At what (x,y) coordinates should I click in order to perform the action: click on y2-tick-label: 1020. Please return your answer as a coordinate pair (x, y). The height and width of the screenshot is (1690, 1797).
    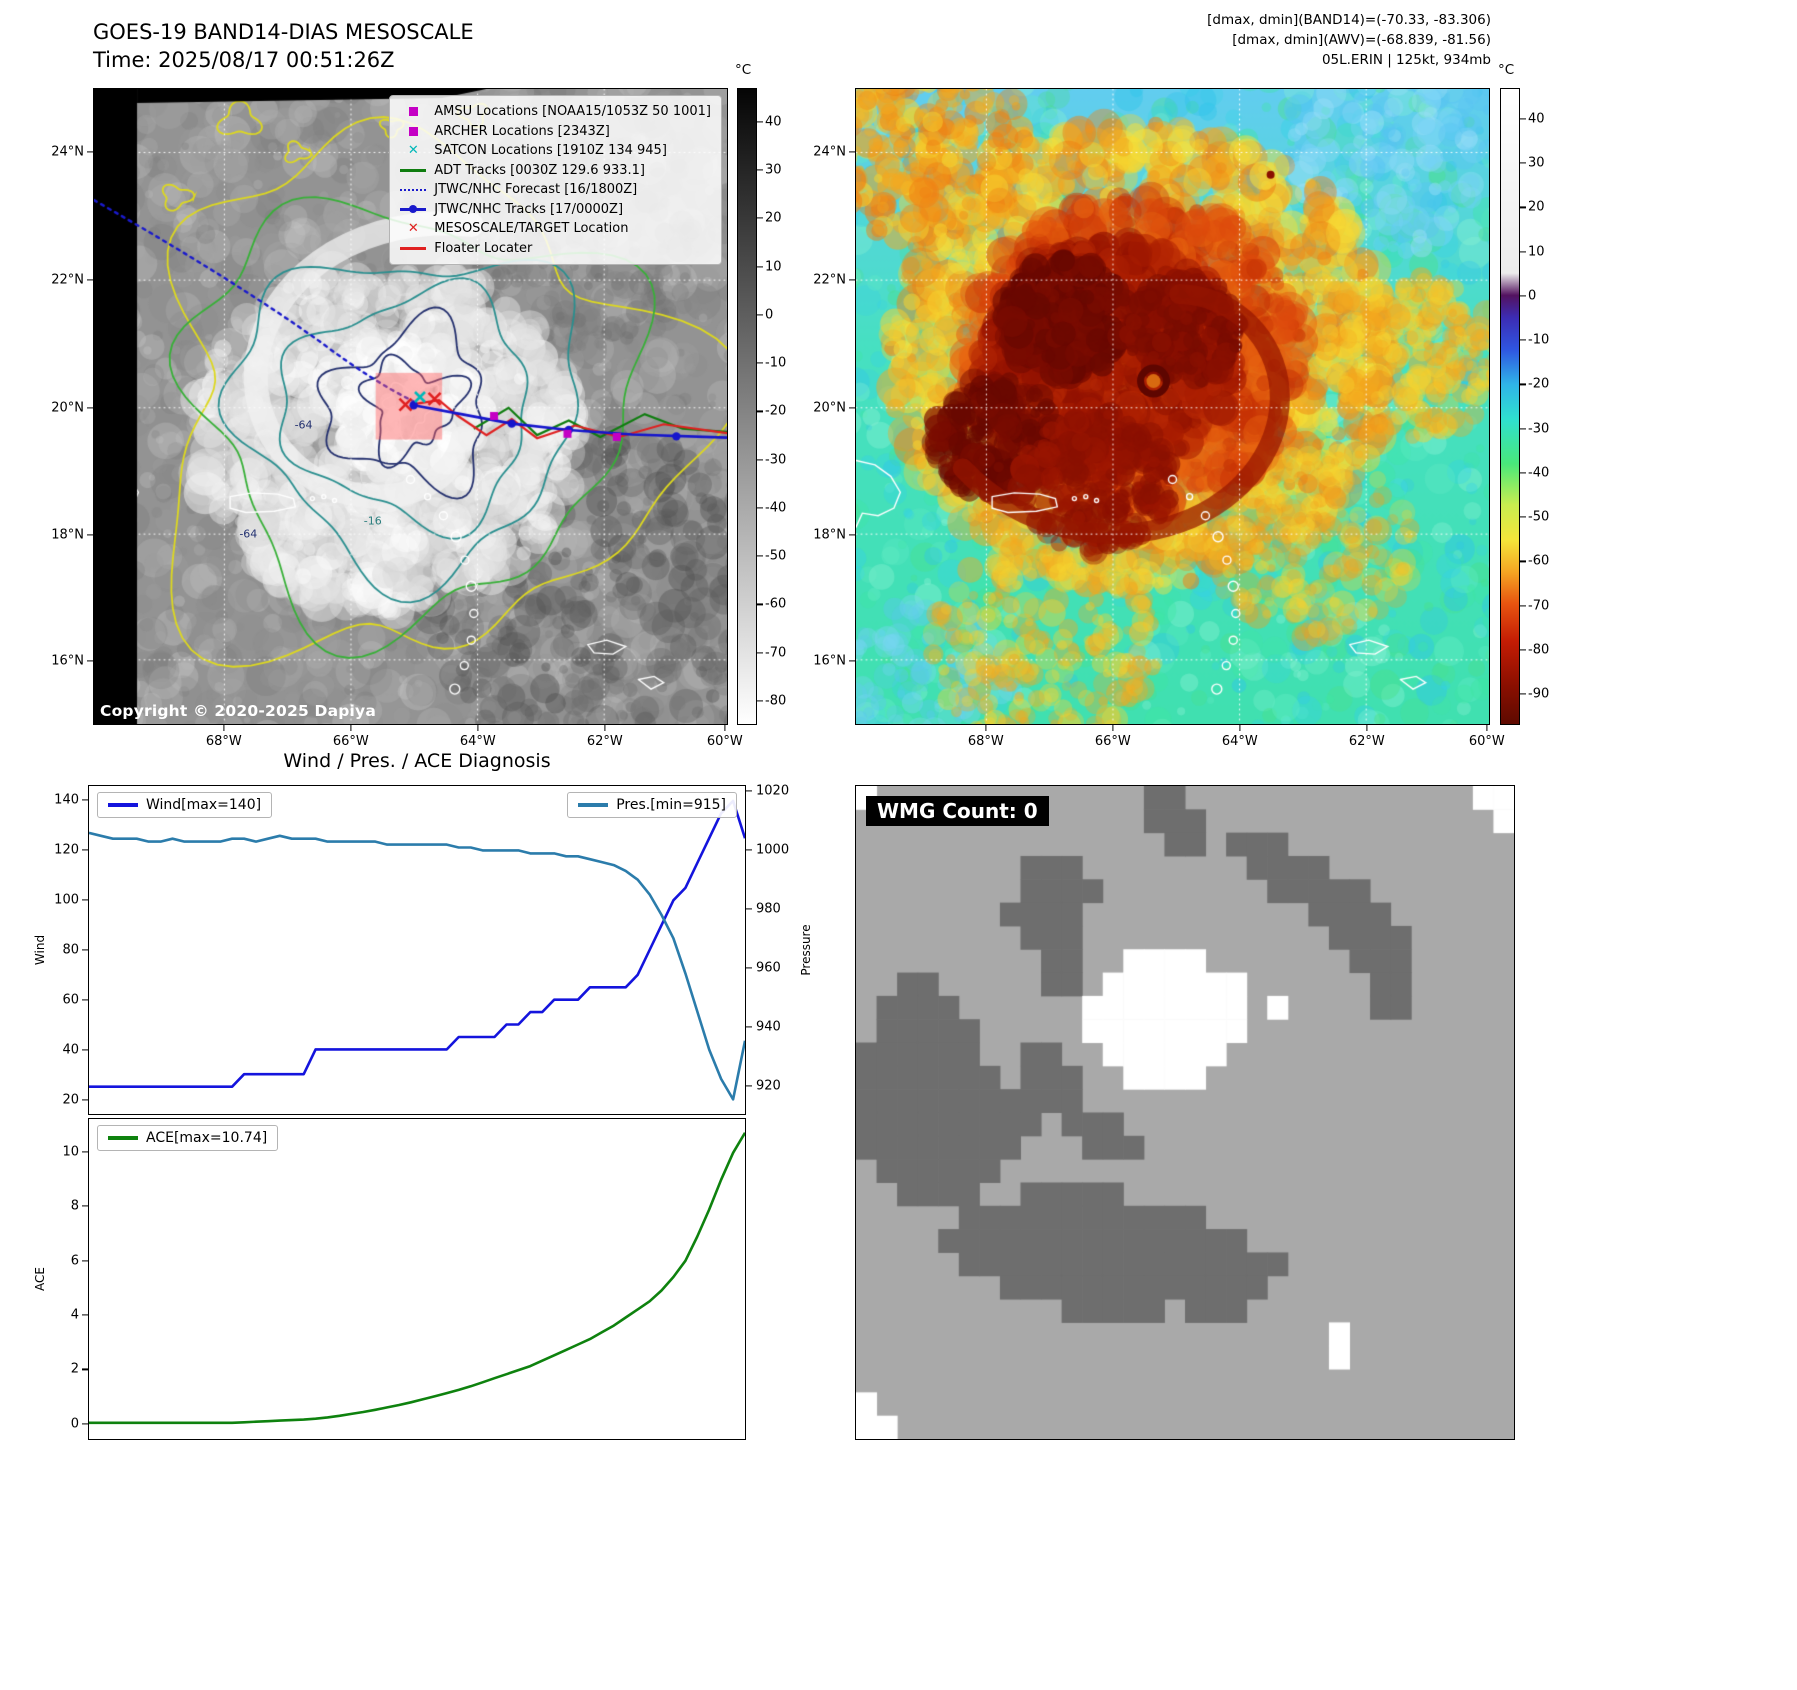
    Looking at the image, I should click on (773, 791).